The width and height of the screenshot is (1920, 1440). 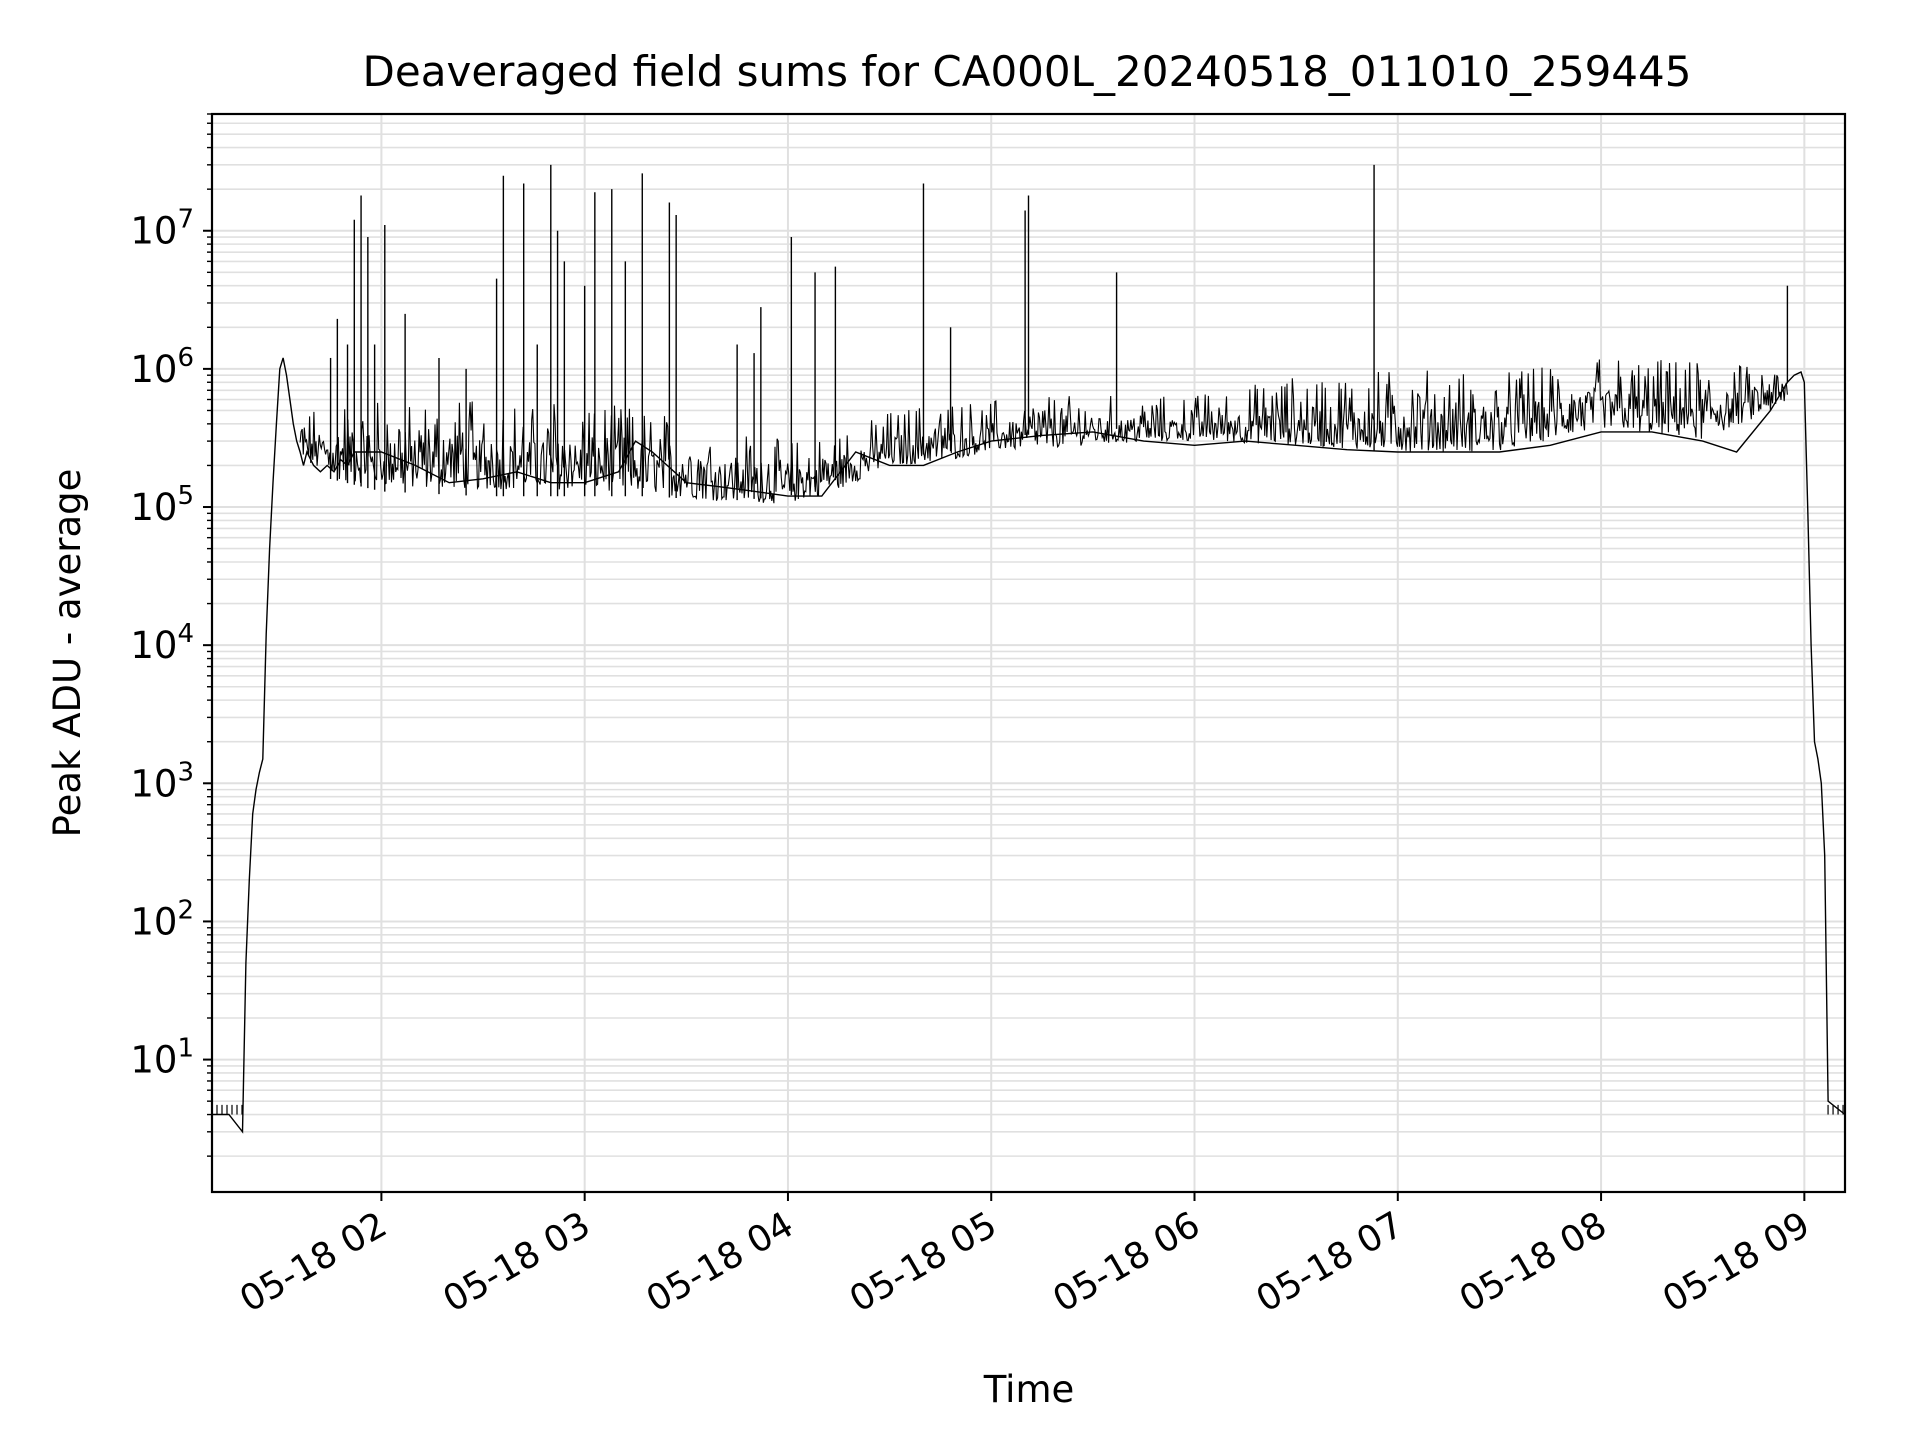 I want to click on y-tick-exponent: 5, so click(x=185, y=496).